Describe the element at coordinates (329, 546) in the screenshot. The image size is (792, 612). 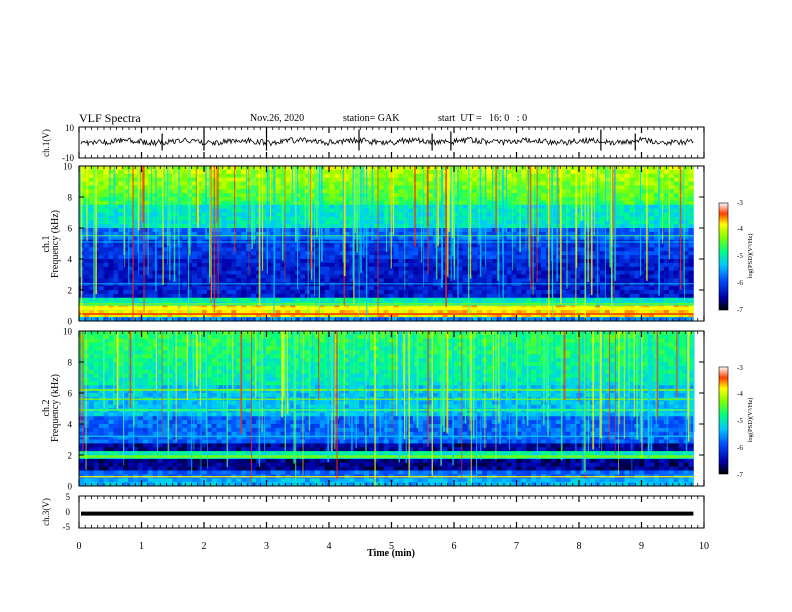
I see `x-tick-label: 4` at that location.